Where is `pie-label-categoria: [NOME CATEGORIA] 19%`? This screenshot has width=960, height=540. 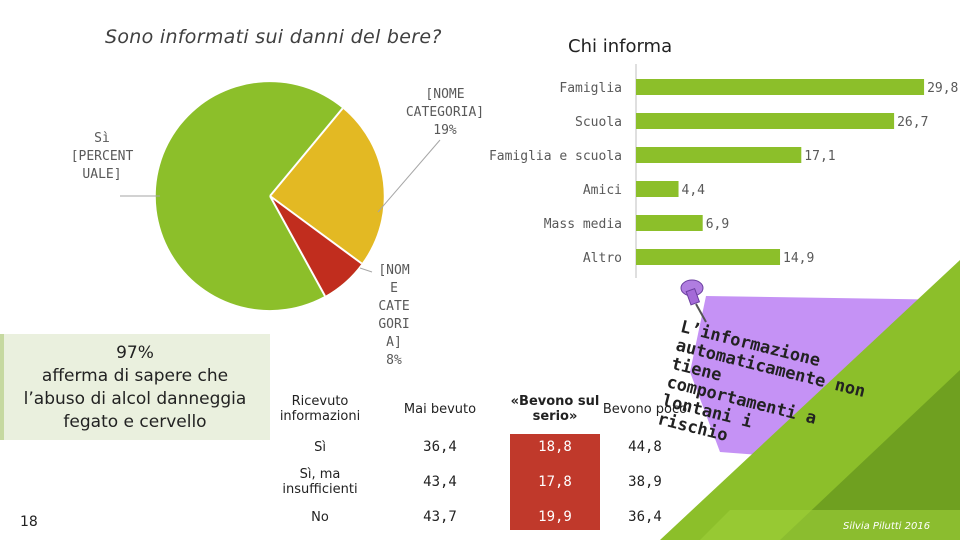 pie-label-categoria: [NOME CATEGORIA] 19% is located at coordinates (445, 112).